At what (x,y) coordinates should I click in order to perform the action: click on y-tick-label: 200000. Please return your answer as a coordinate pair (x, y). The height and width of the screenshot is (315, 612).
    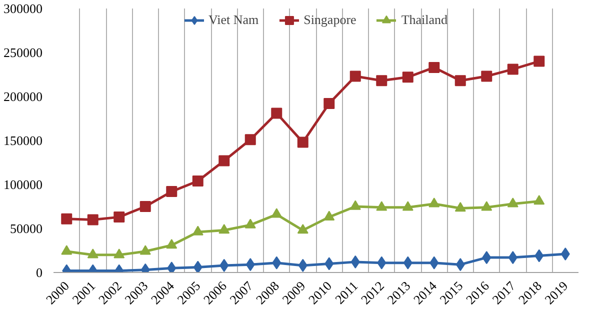
    Looking at the image, I should click on (23, 96).